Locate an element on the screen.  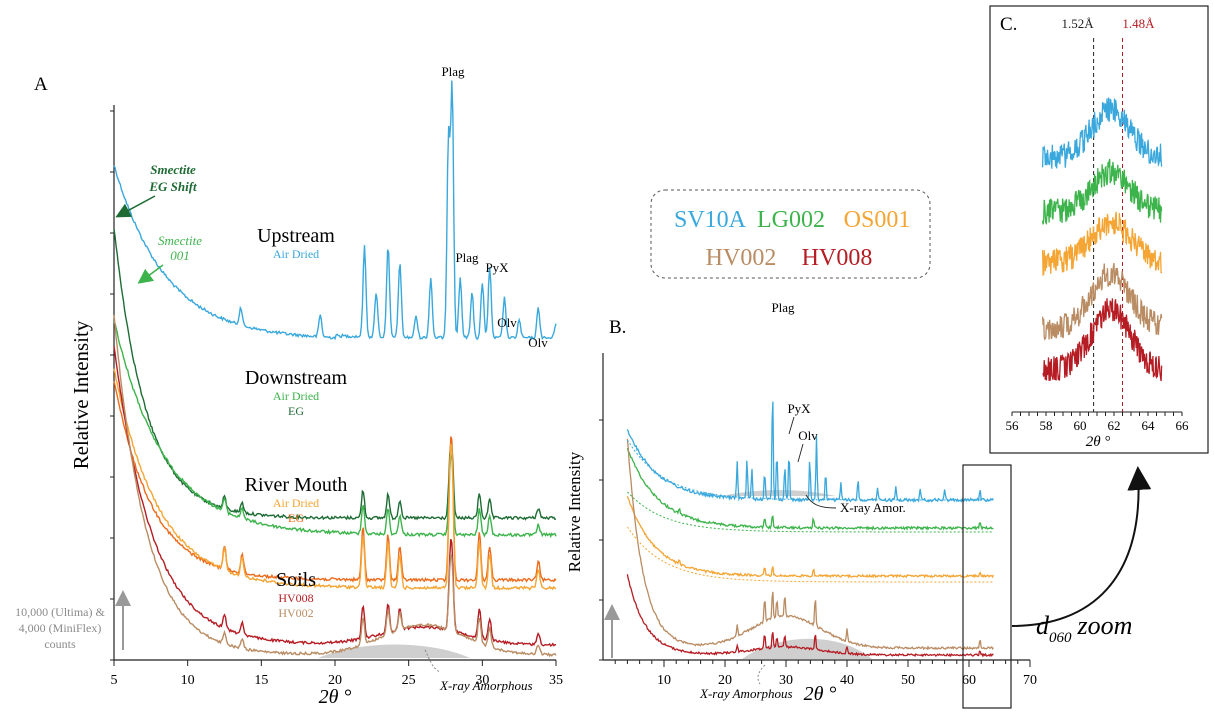
group-soils-hv008: HV008 is located at coordinates (295, 598).